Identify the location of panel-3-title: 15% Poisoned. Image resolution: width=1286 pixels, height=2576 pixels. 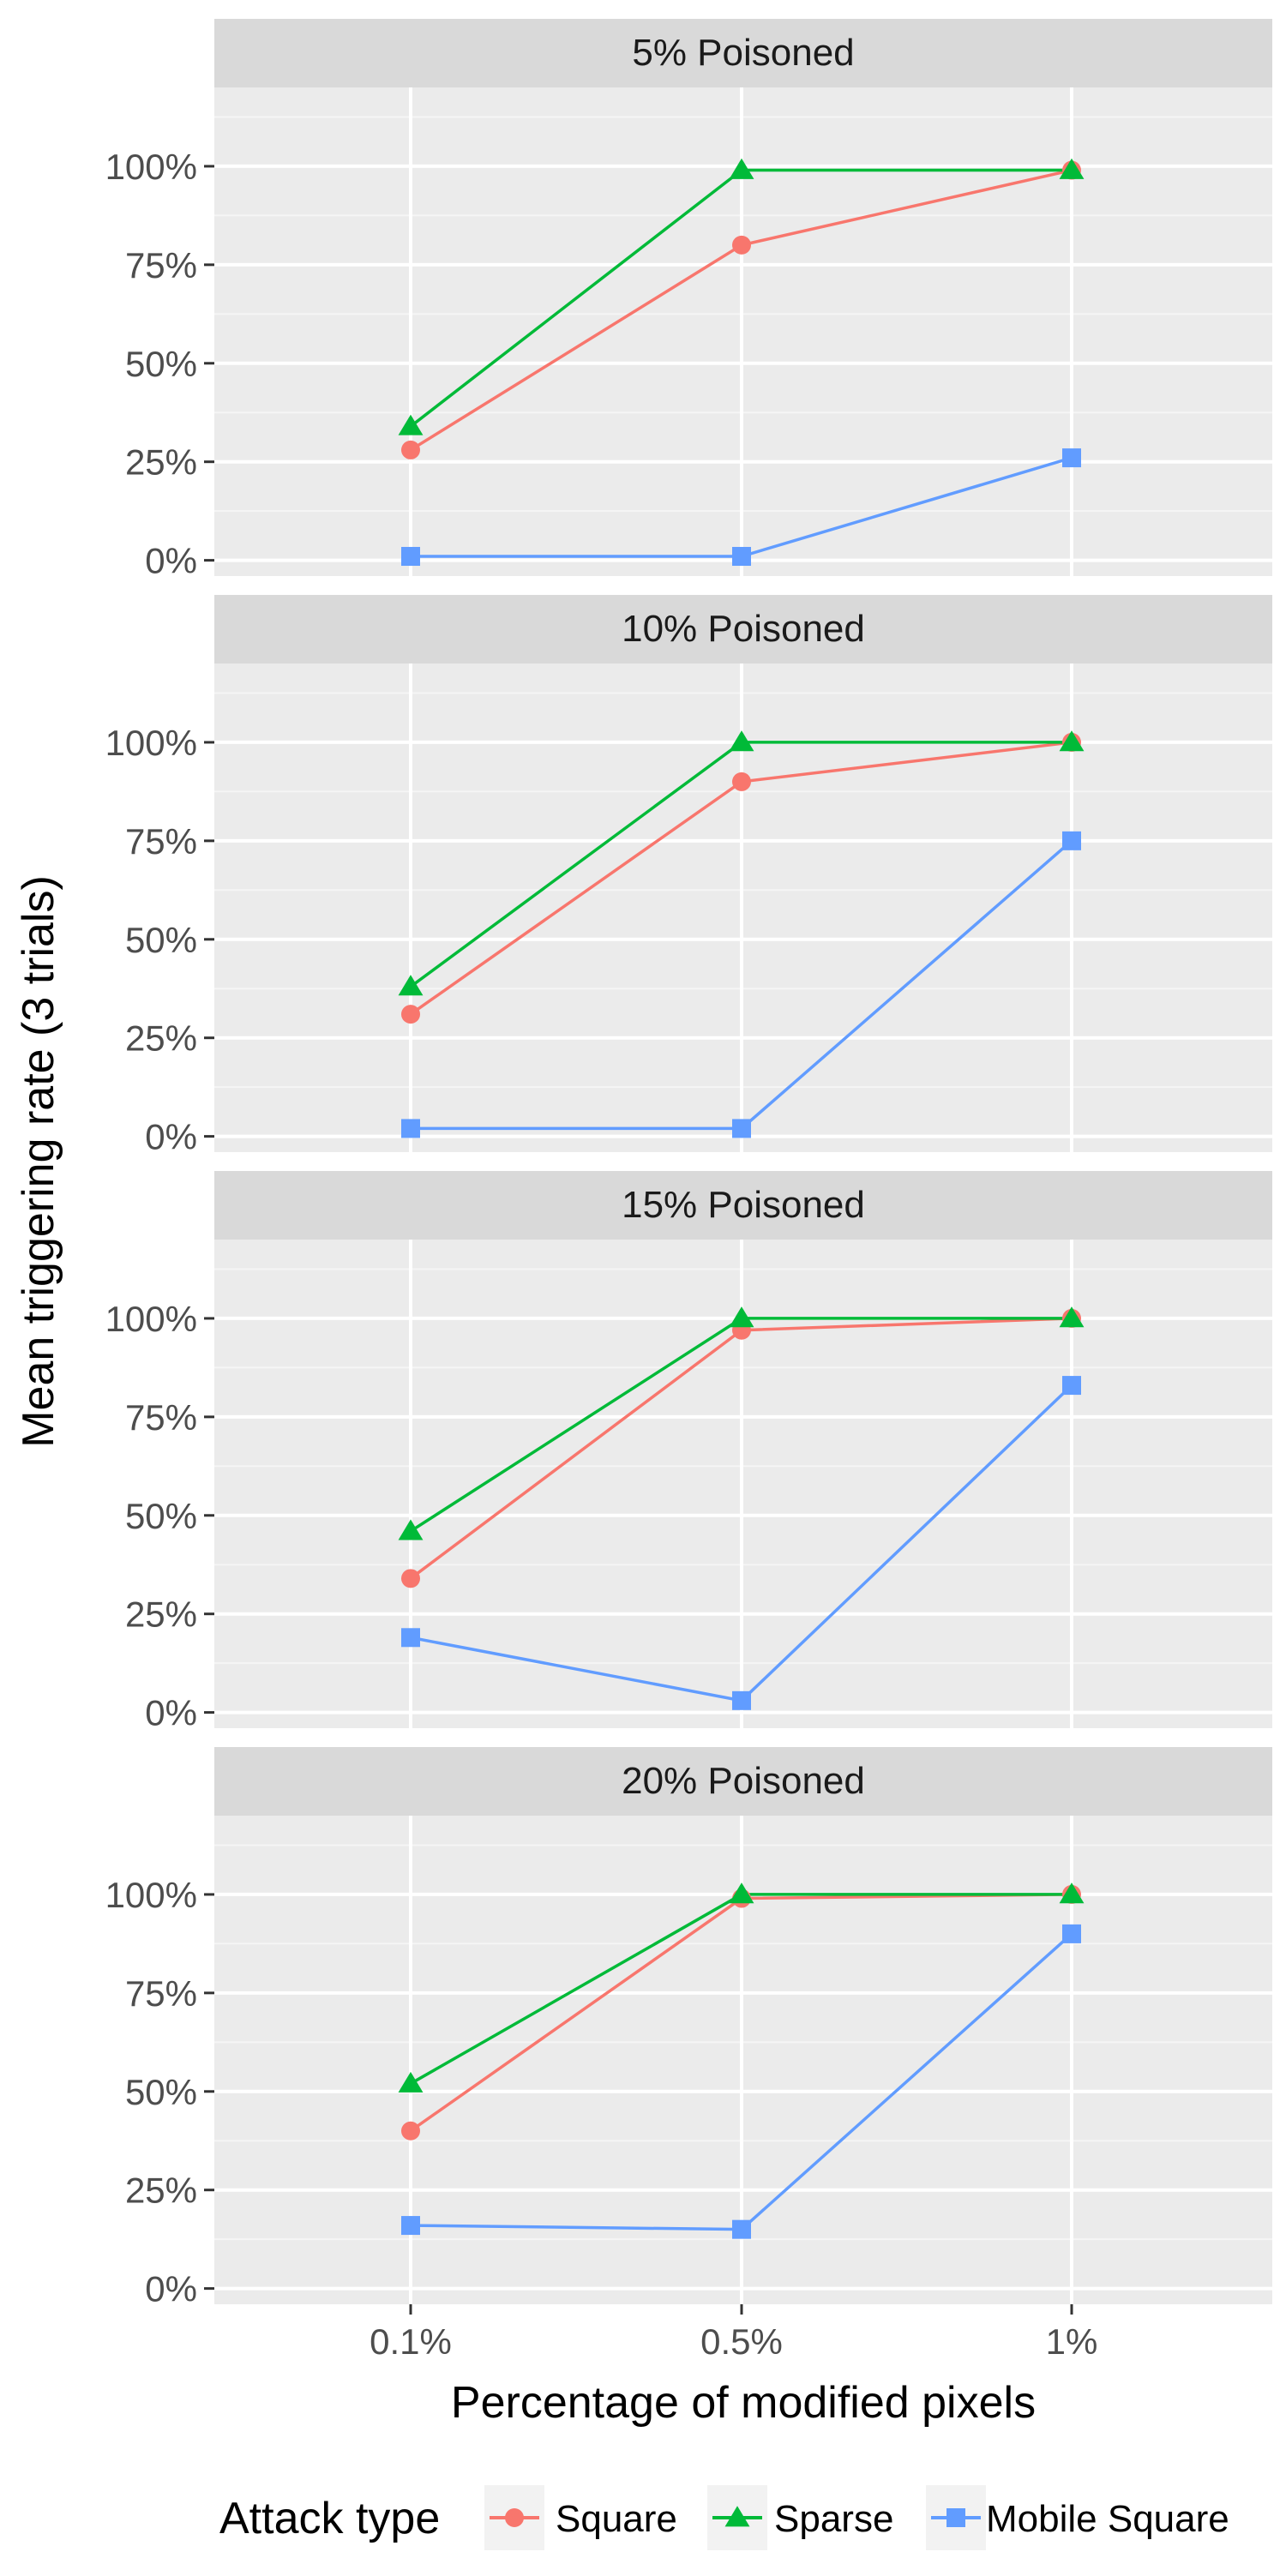
(743, 1205).